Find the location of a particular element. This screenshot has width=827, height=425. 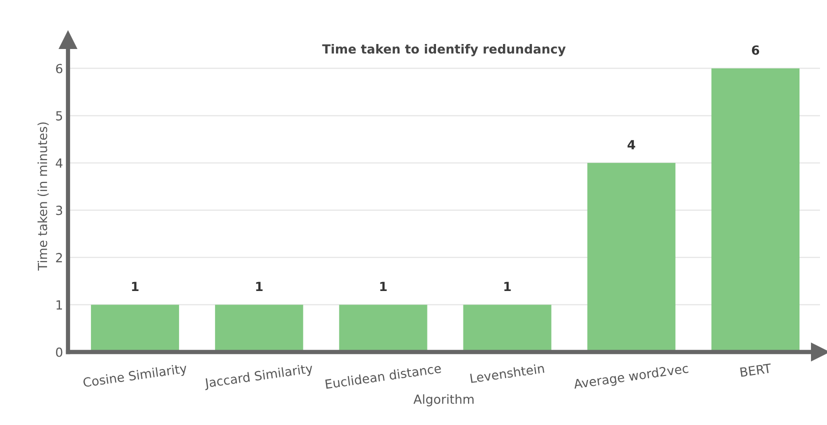

x-tick-label: Euclidean distance is located at coordinates (383, 376).